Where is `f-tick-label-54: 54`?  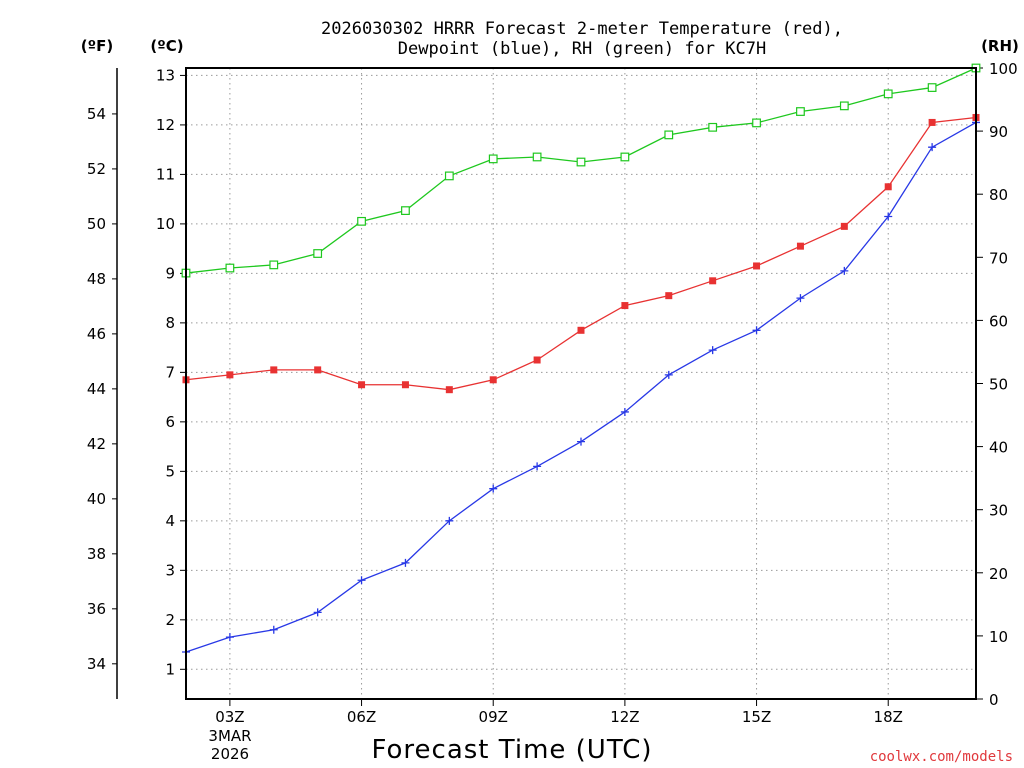
f-tick-label-54: 54 is located at coordinates (96, 114).